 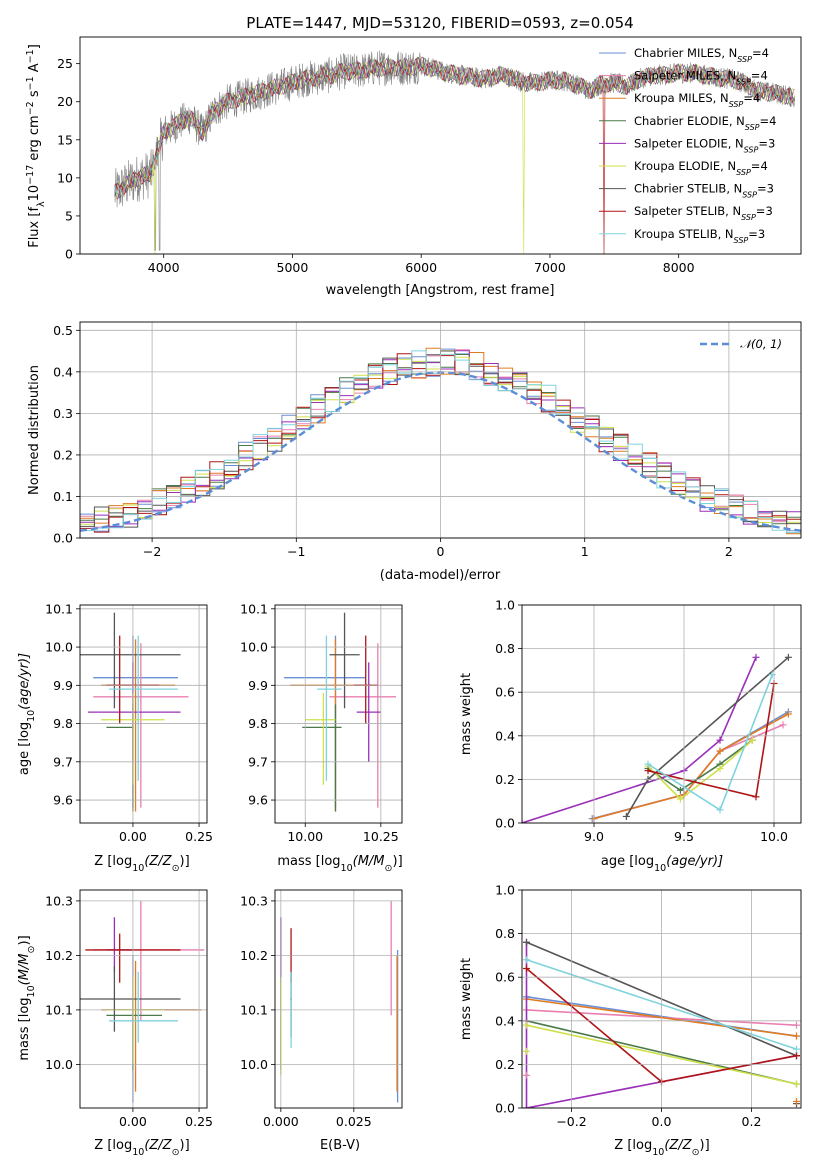 What do you see at coordinates (152, 551) in the screenshot?
I see `x-tick-label: −2` at bounding box center [152, 551].